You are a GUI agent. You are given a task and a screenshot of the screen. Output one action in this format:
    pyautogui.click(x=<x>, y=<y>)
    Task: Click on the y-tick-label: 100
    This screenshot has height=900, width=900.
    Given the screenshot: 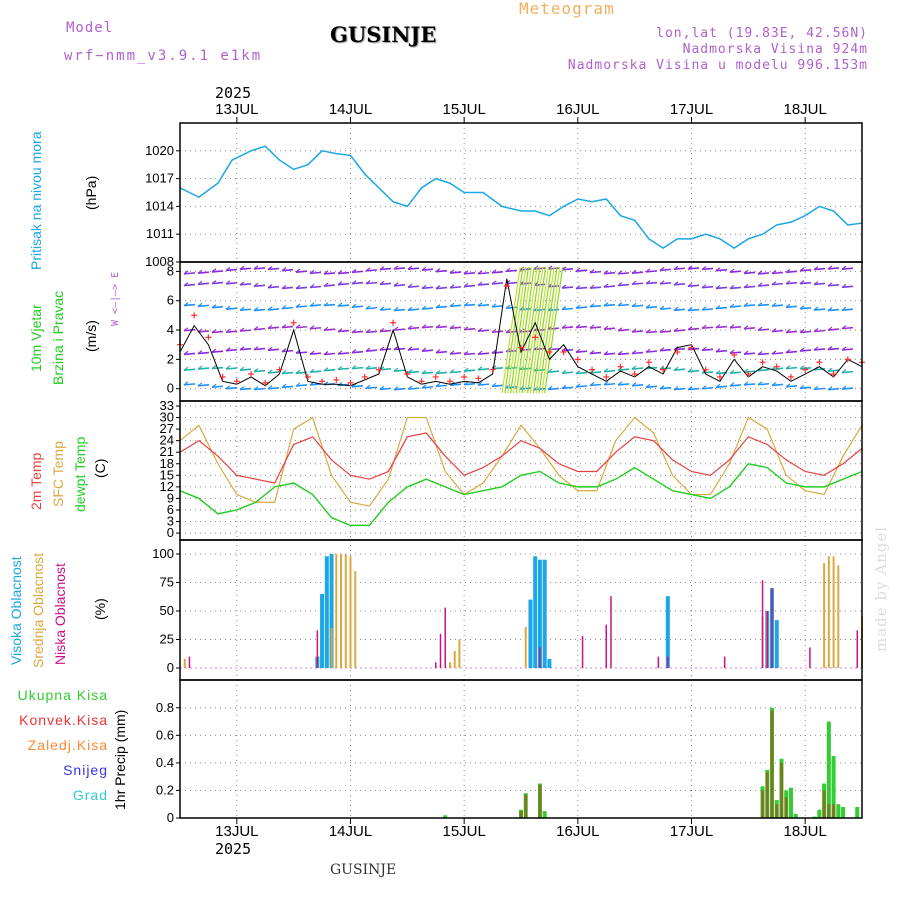 What is the action you would take?
    pyautogui.click(x=163, y=553)
    